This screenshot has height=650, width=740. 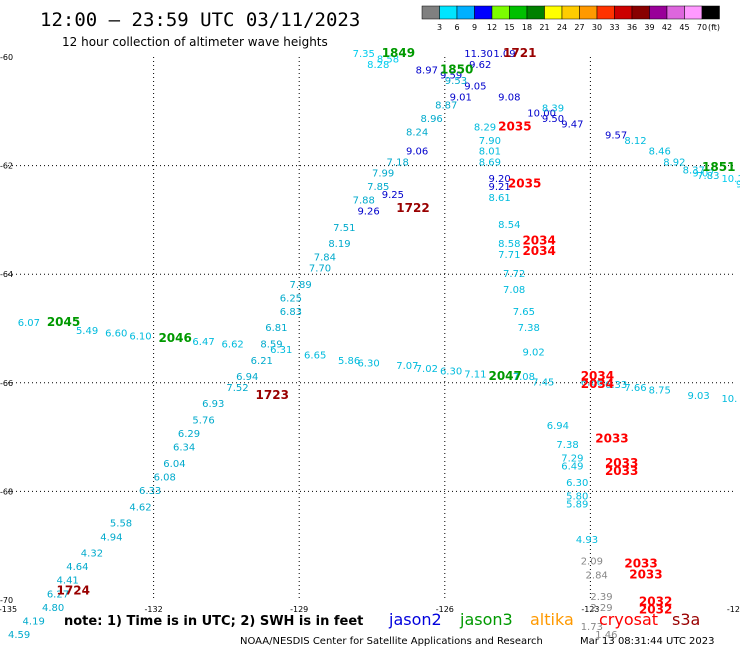 I want to click on swh-value: 7.52, so click(x=237, y=388).